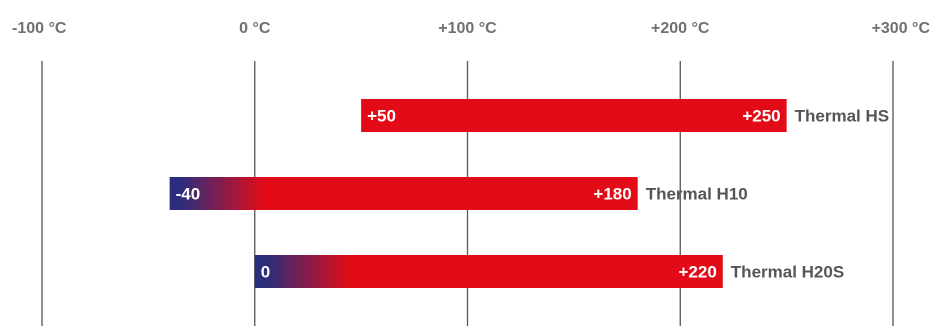  I want to click on x-tick-label: +200 °C, so click(680, 28).